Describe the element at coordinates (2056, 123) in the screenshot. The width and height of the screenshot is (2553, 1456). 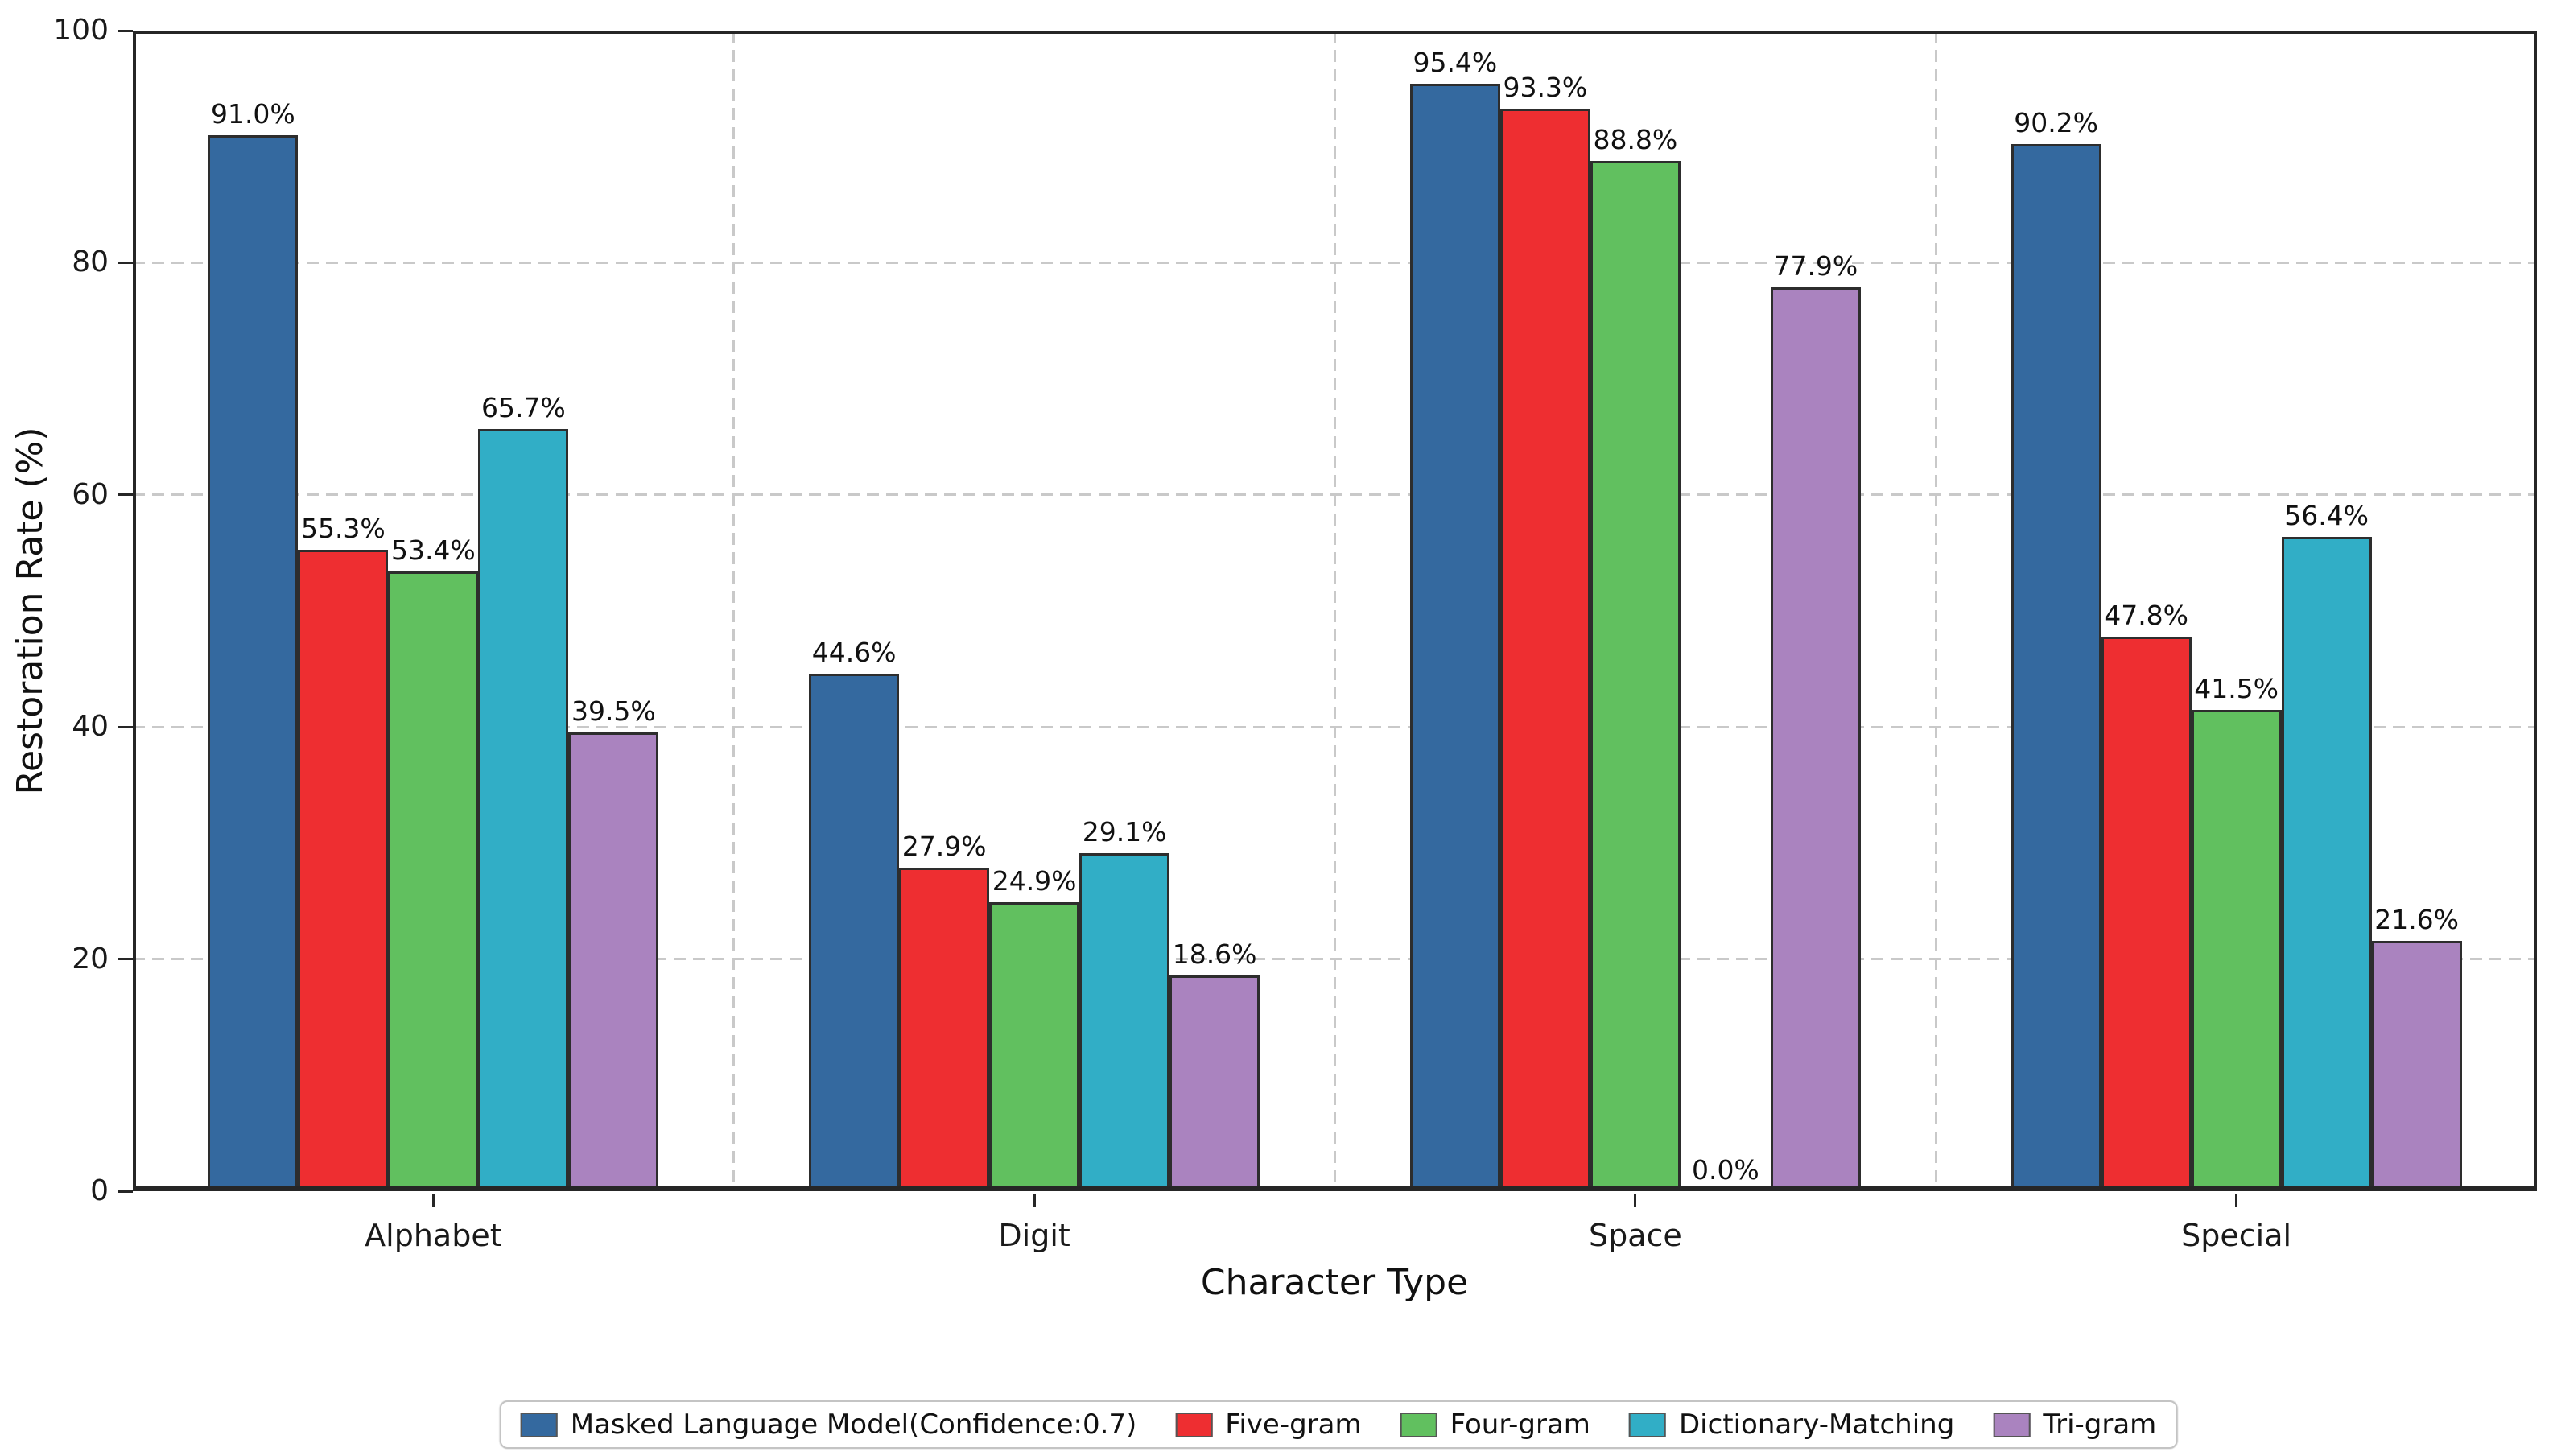
I see `bar-value-label: 90.2%` at that location.